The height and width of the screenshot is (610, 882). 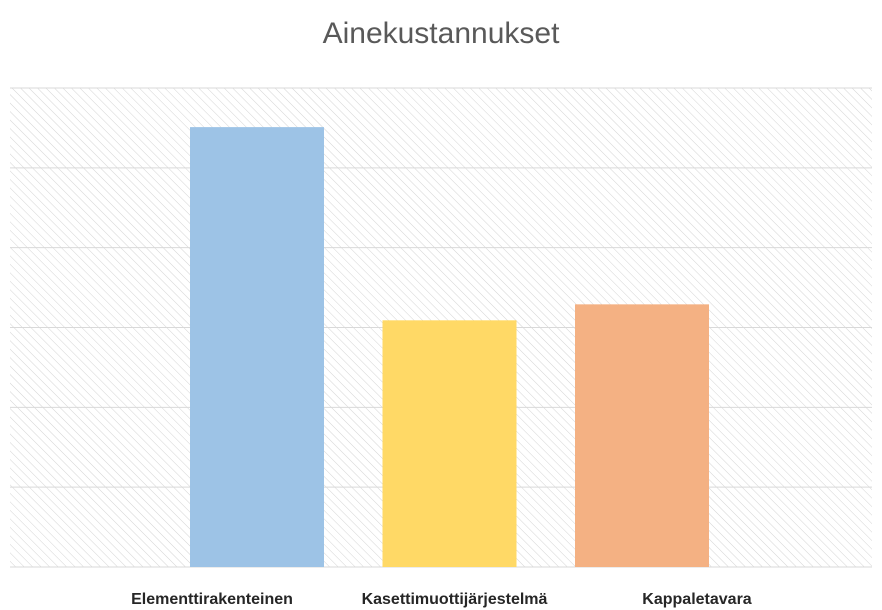 I want to click on x-tick-label: Kappaletavara, so click(x=696, y=599).